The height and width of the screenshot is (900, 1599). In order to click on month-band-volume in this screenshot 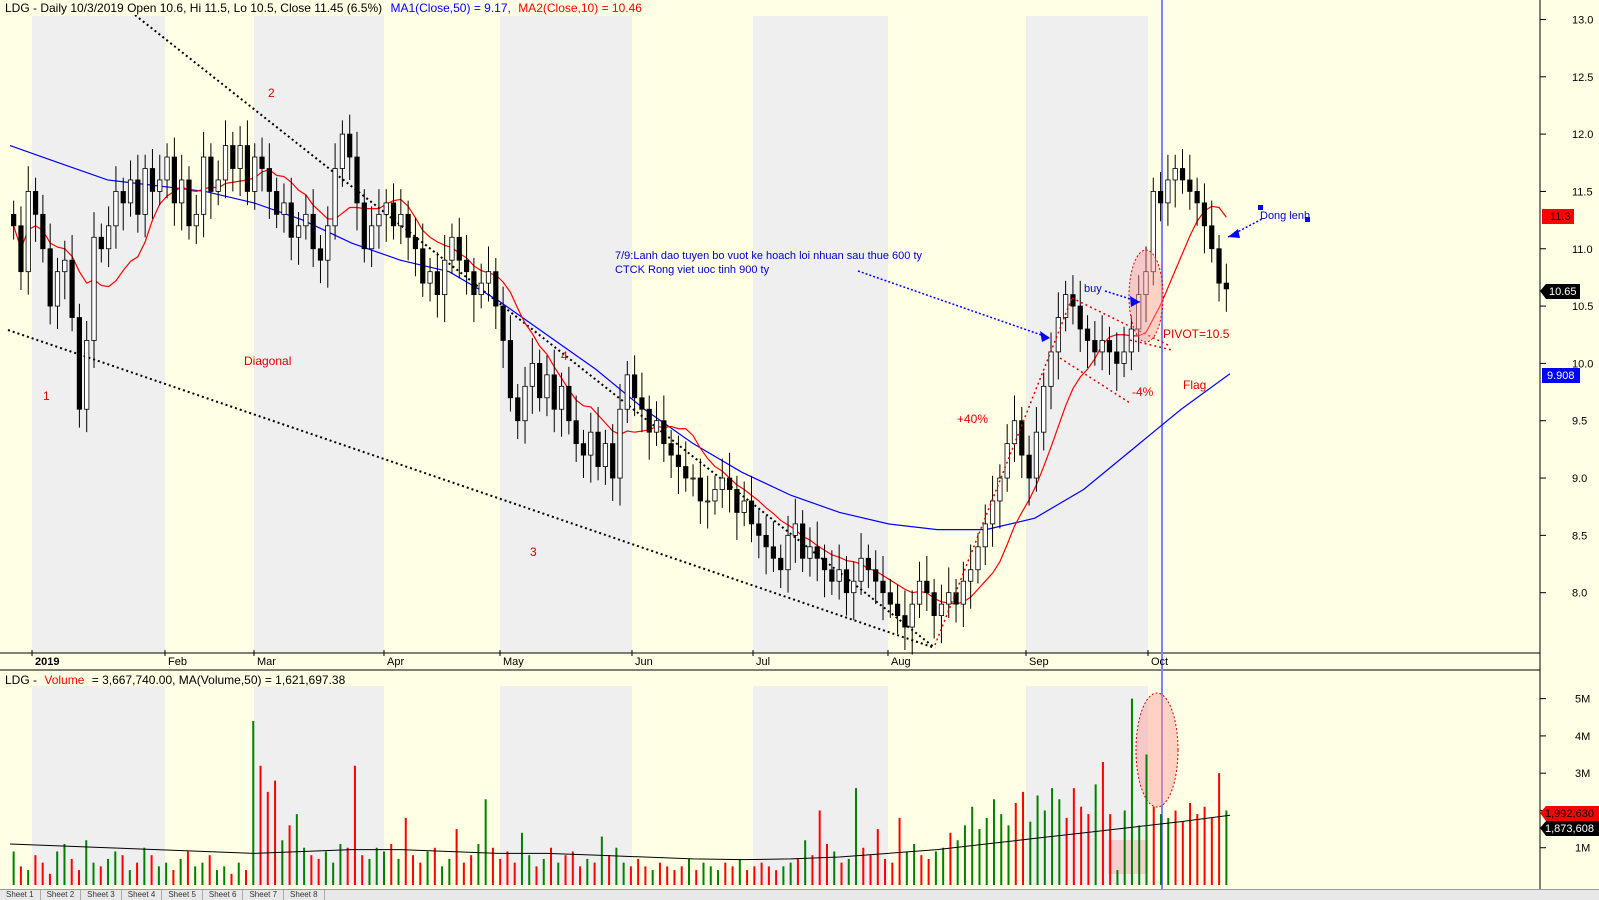, I will do `click(566, 785)`.